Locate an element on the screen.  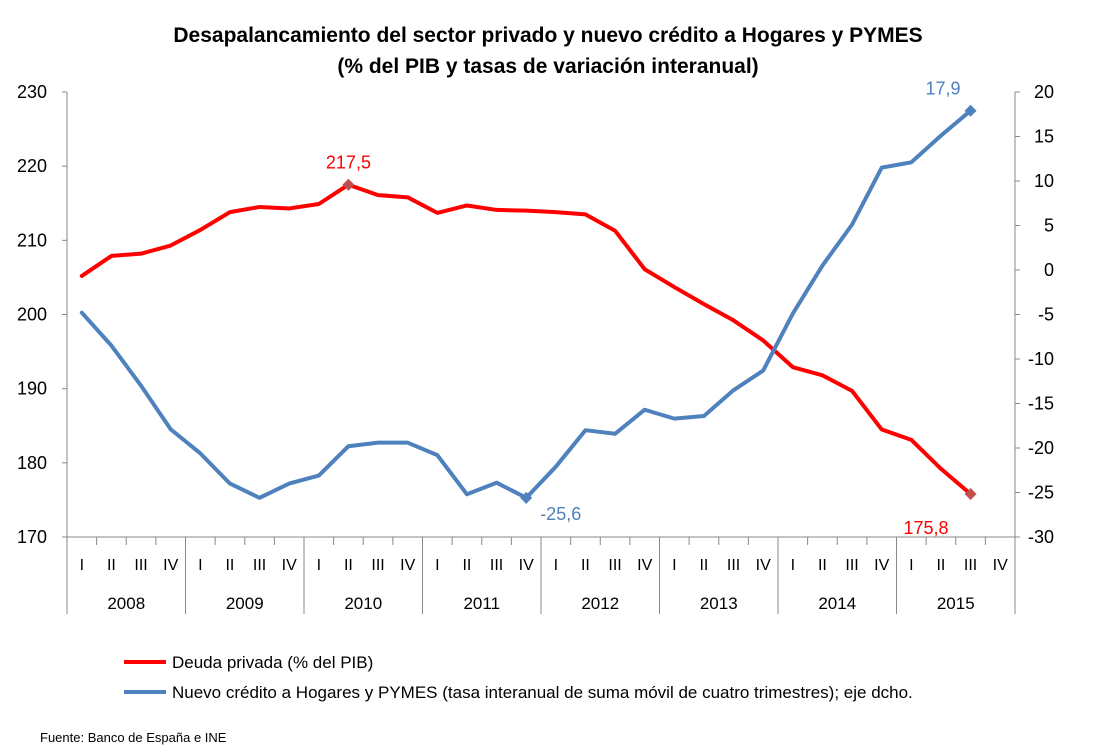
annotation-label: 17,9 is located at coordinates (943, 89).